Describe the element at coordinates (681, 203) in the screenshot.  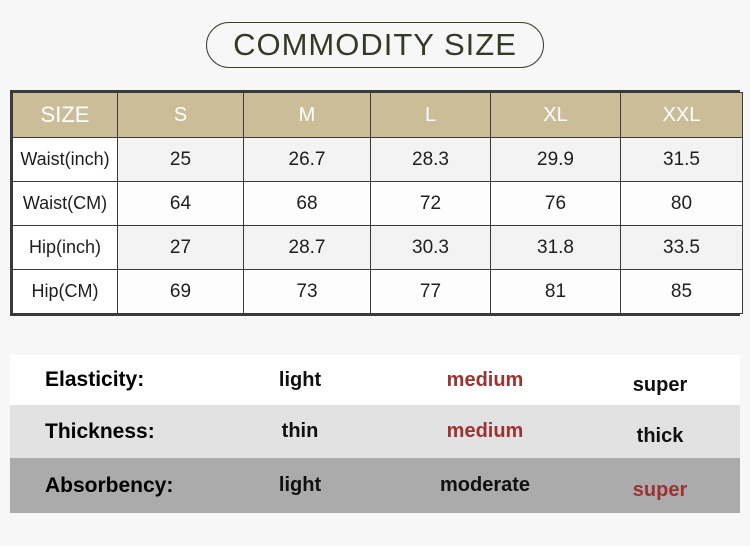
I see `cell-waist-cm-xxl: 80` at that location.